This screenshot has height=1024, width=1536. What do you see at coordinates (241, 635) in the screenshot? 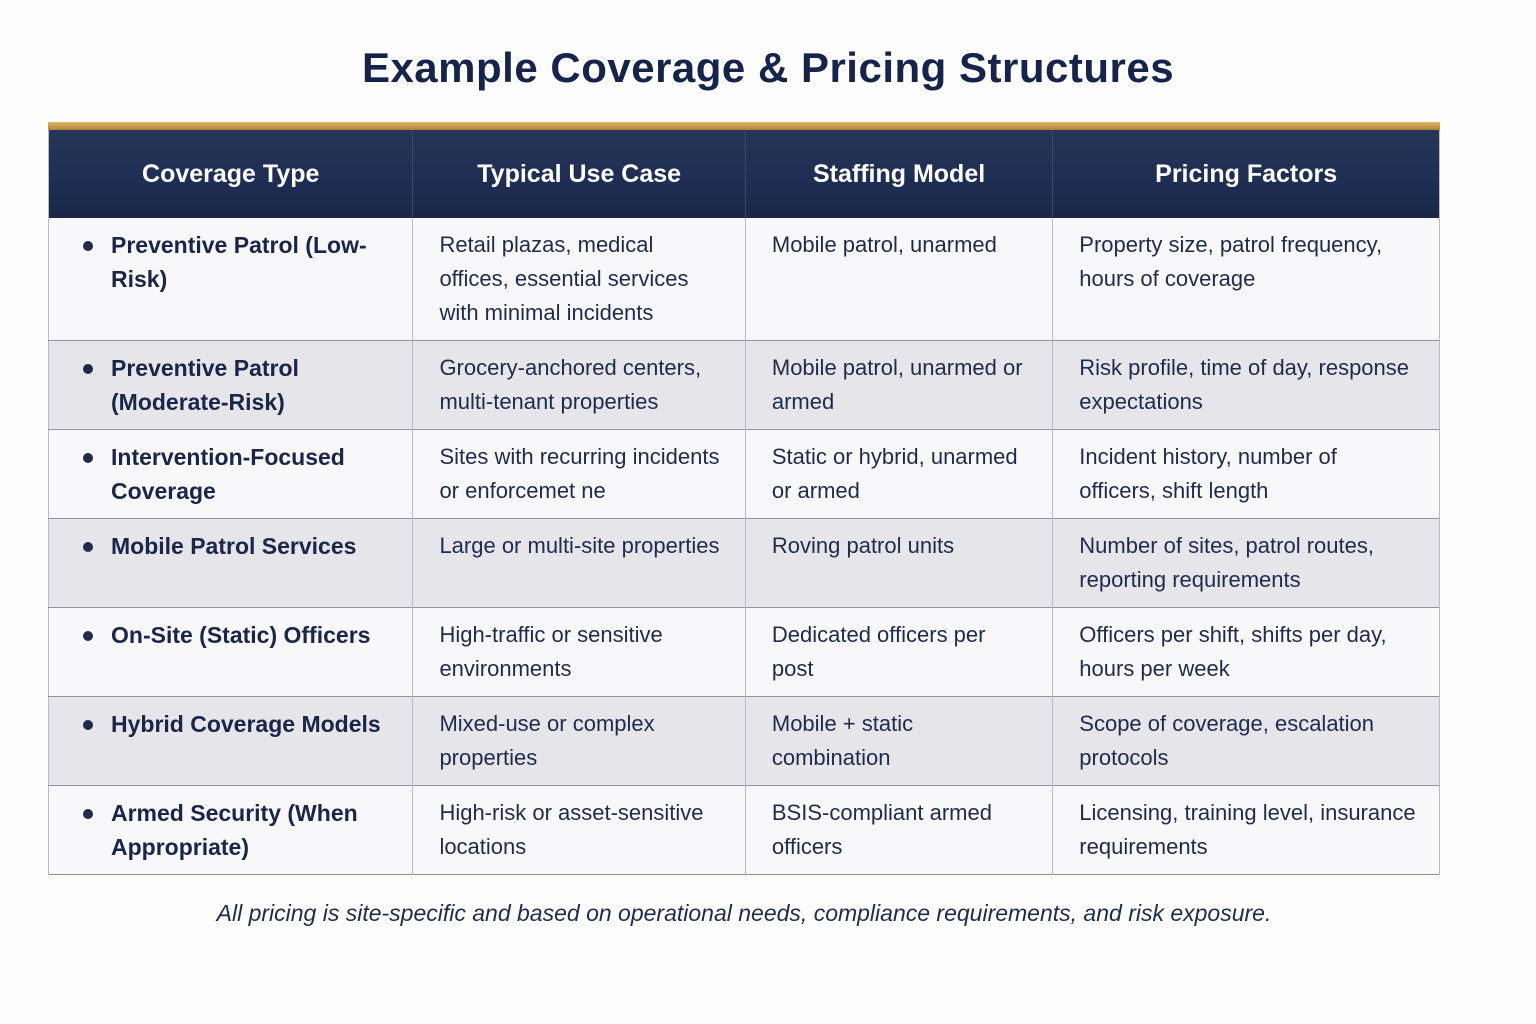
I see `coverage-type-label: On-Site (Static) Officers` at bounding box center [241, 635].